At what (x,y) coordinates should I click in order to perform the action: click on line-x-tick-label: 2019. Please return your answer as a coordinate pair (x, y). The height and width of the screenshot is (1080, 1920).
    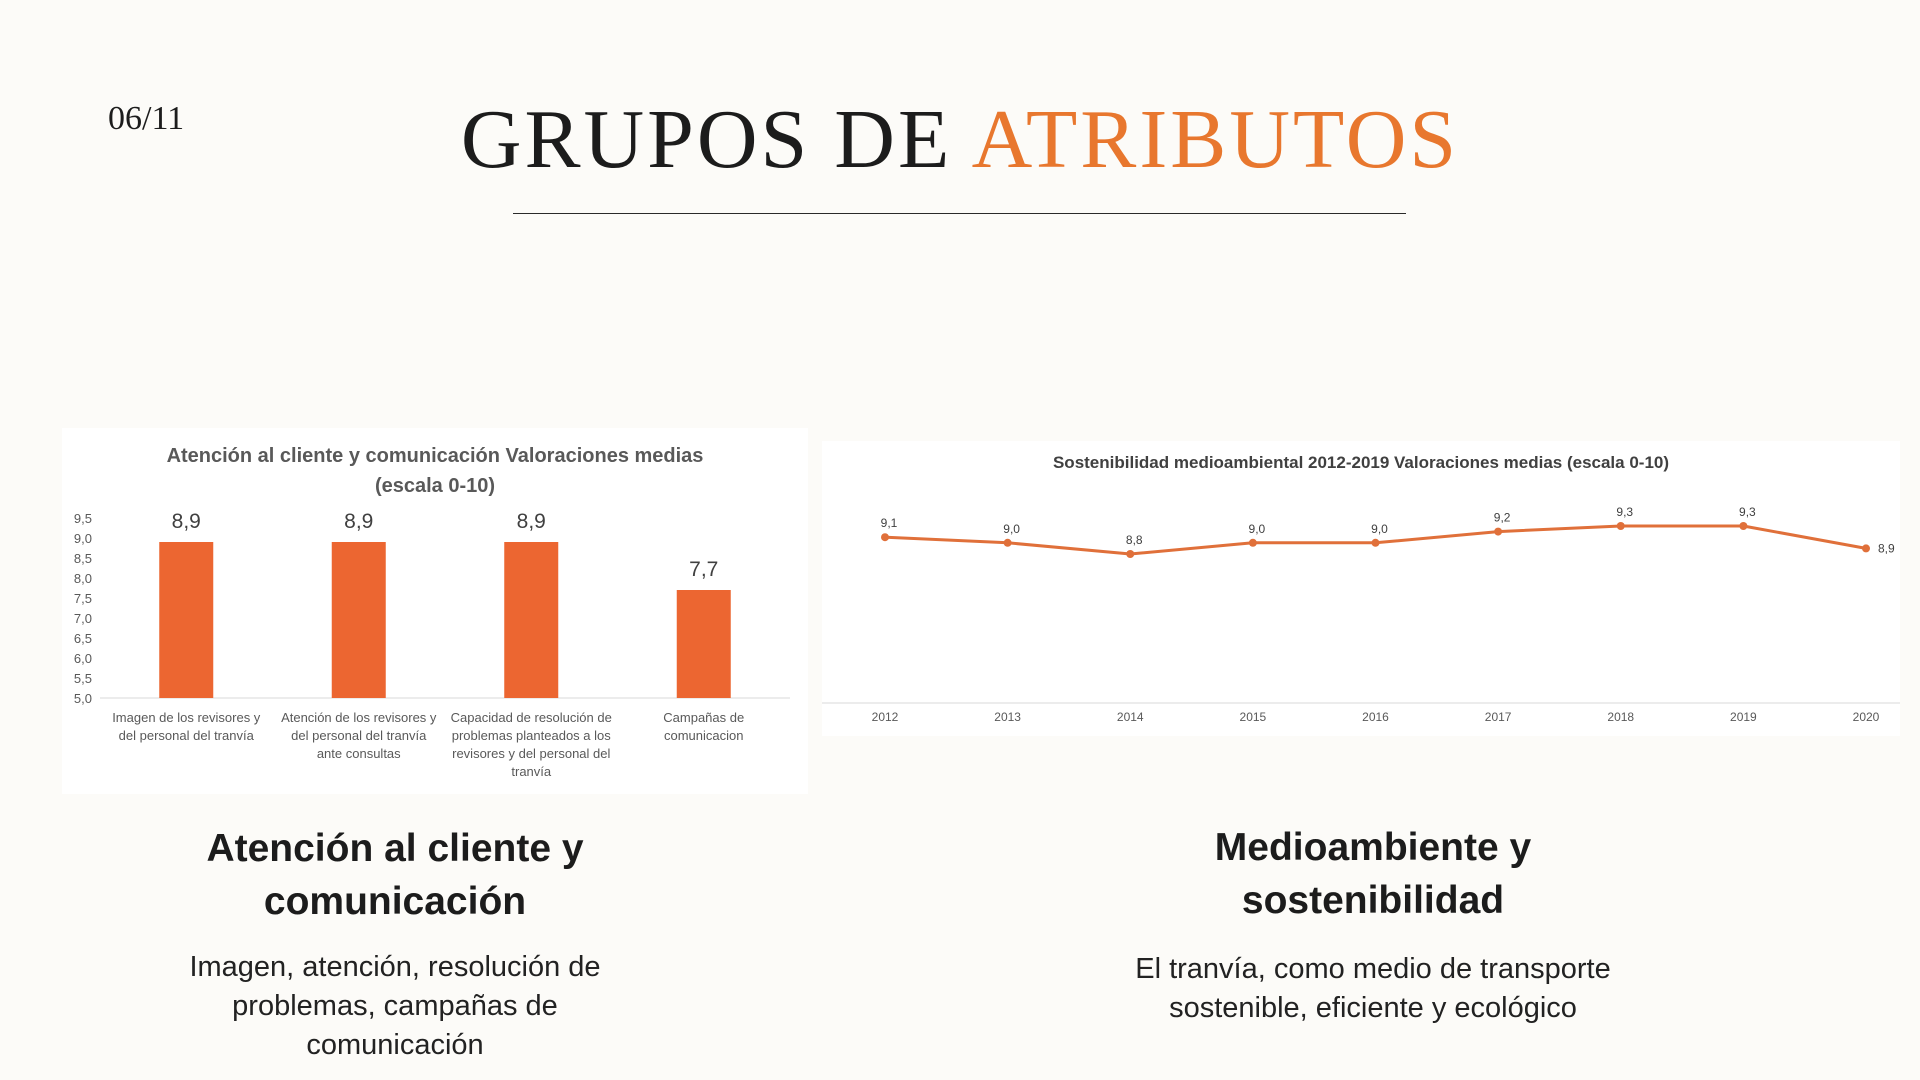
    Looking at the image, I should click on (1743, 717).